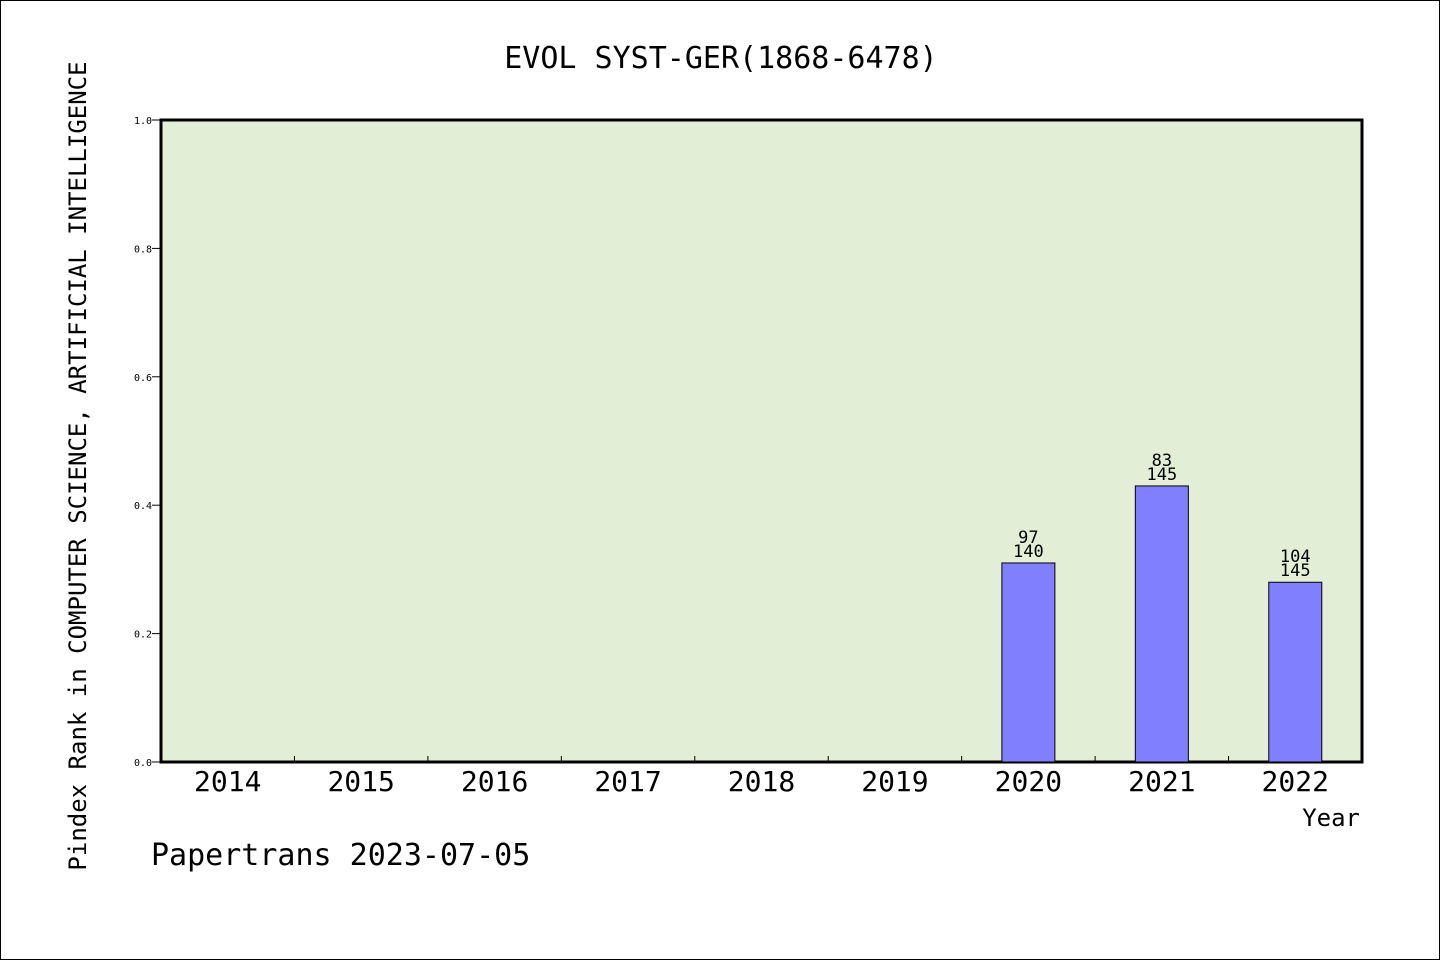 The height and width of the screenshot is (961, 1440). What do you see at coordinates (143, 249) in the screenshot?
I see `y-tick-label: 0.8` at bounding box center [143, 249].